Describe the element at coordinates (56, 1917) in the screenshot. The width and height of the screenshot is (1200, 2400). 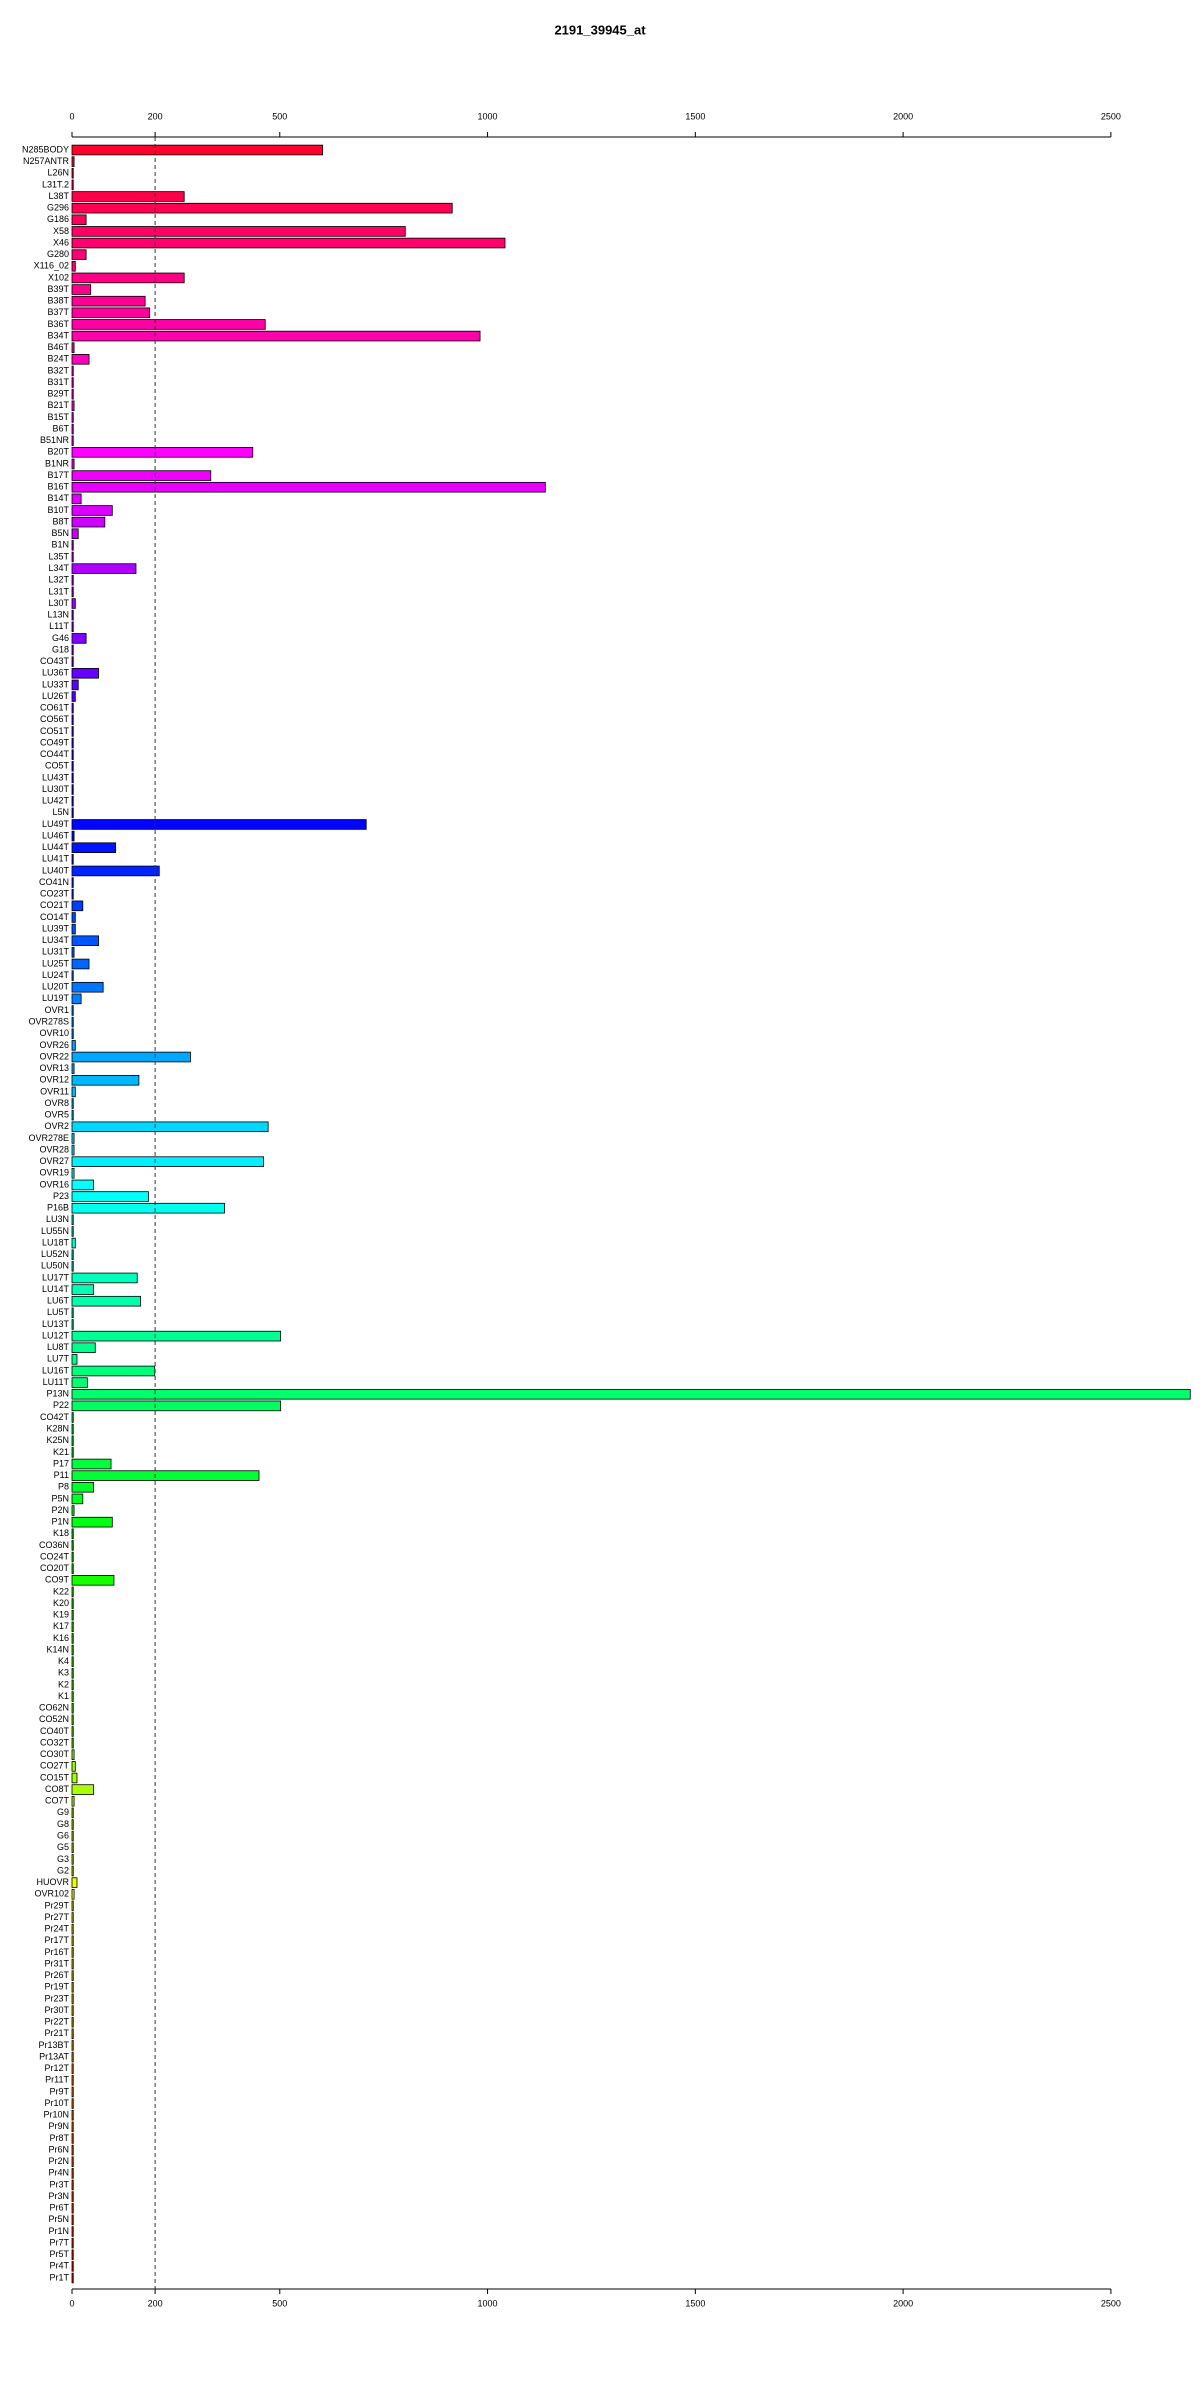
I see `y-tick-label: Pr27T` at that location.